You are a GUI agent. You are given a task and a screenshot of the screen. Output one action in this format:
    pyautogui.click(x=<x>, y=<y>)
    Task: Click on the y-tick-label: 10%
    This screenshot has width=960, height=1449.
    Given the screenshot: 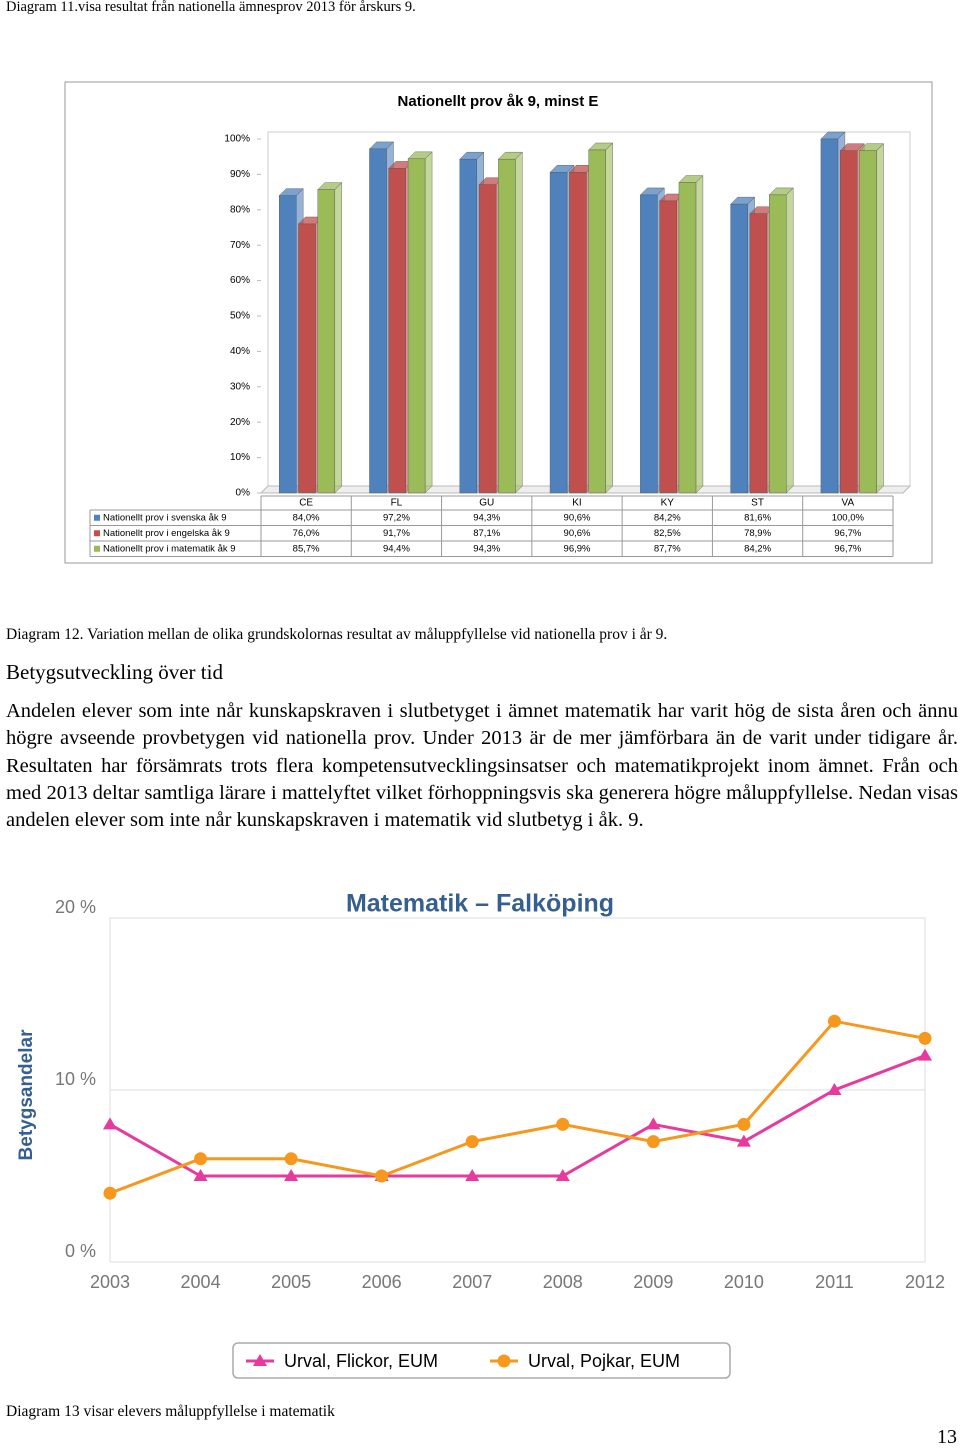 What is the action you would take?
    pyautogui.click(x=240, y=457)
    